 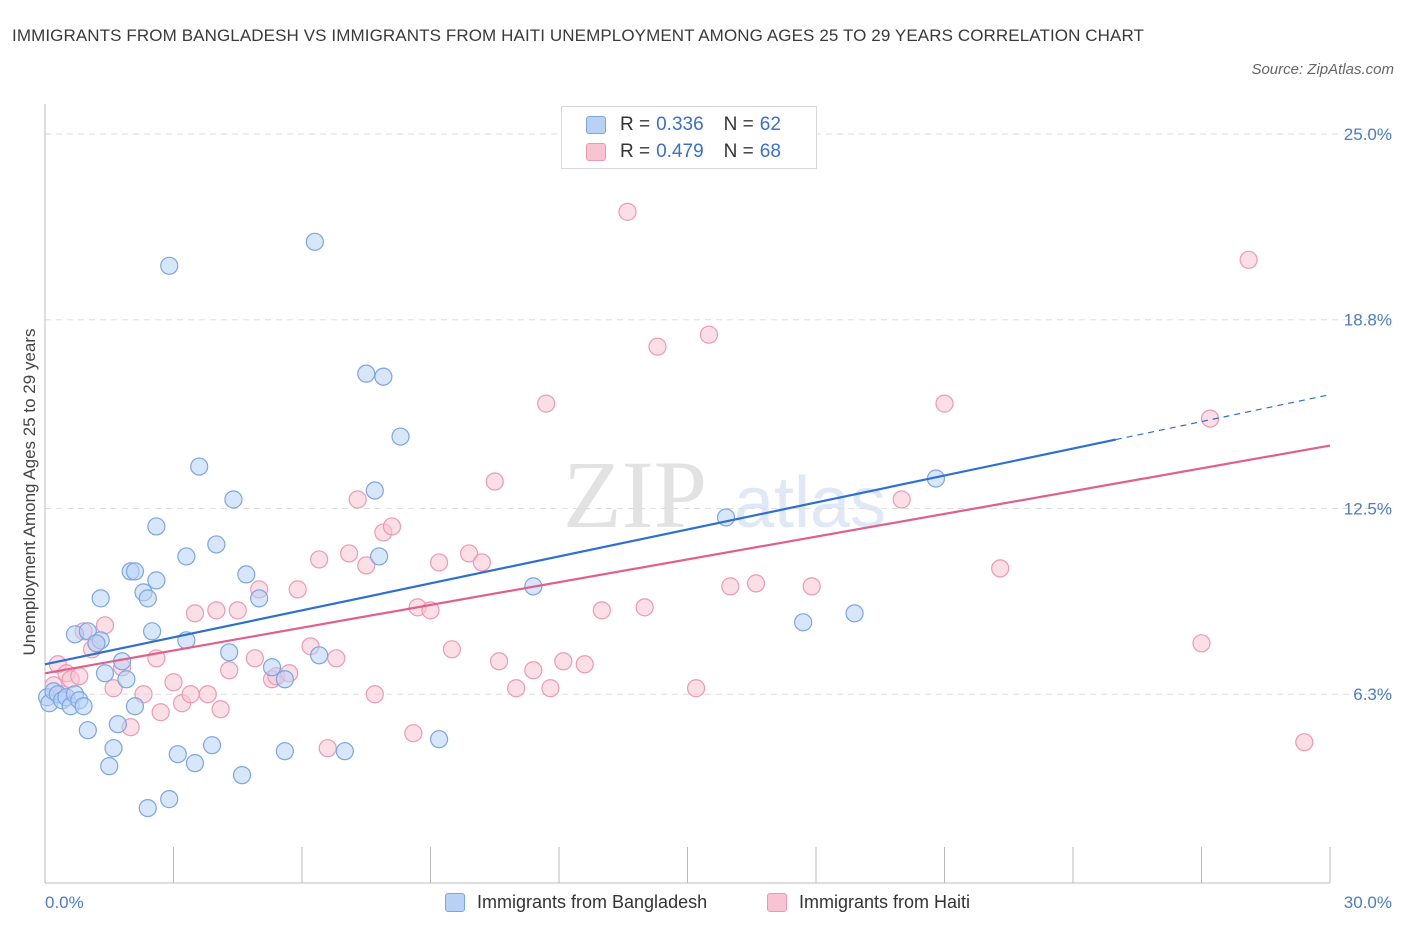 I want to click on legend-swatch-pink, so click(x=777, y=902).